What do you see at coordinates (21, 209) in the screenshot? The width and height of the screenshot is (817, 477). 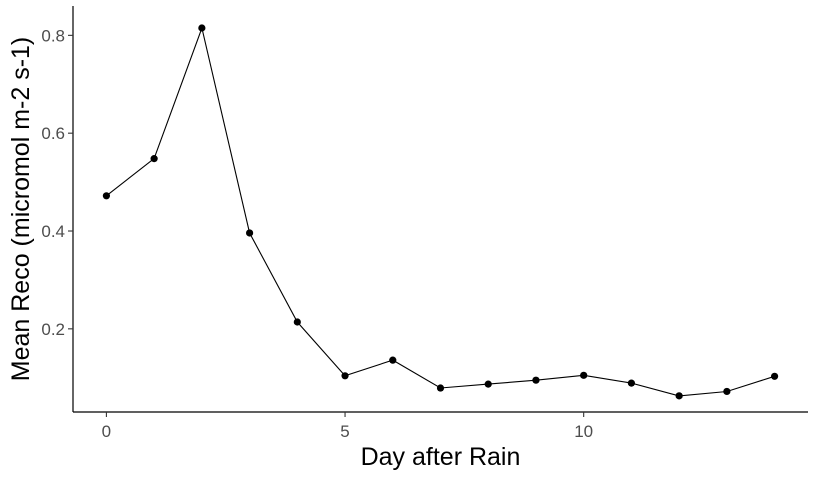 I see `y-axis-title: Mean Reco (micromol m-2 s-1)` at bounding box center [21, 209].